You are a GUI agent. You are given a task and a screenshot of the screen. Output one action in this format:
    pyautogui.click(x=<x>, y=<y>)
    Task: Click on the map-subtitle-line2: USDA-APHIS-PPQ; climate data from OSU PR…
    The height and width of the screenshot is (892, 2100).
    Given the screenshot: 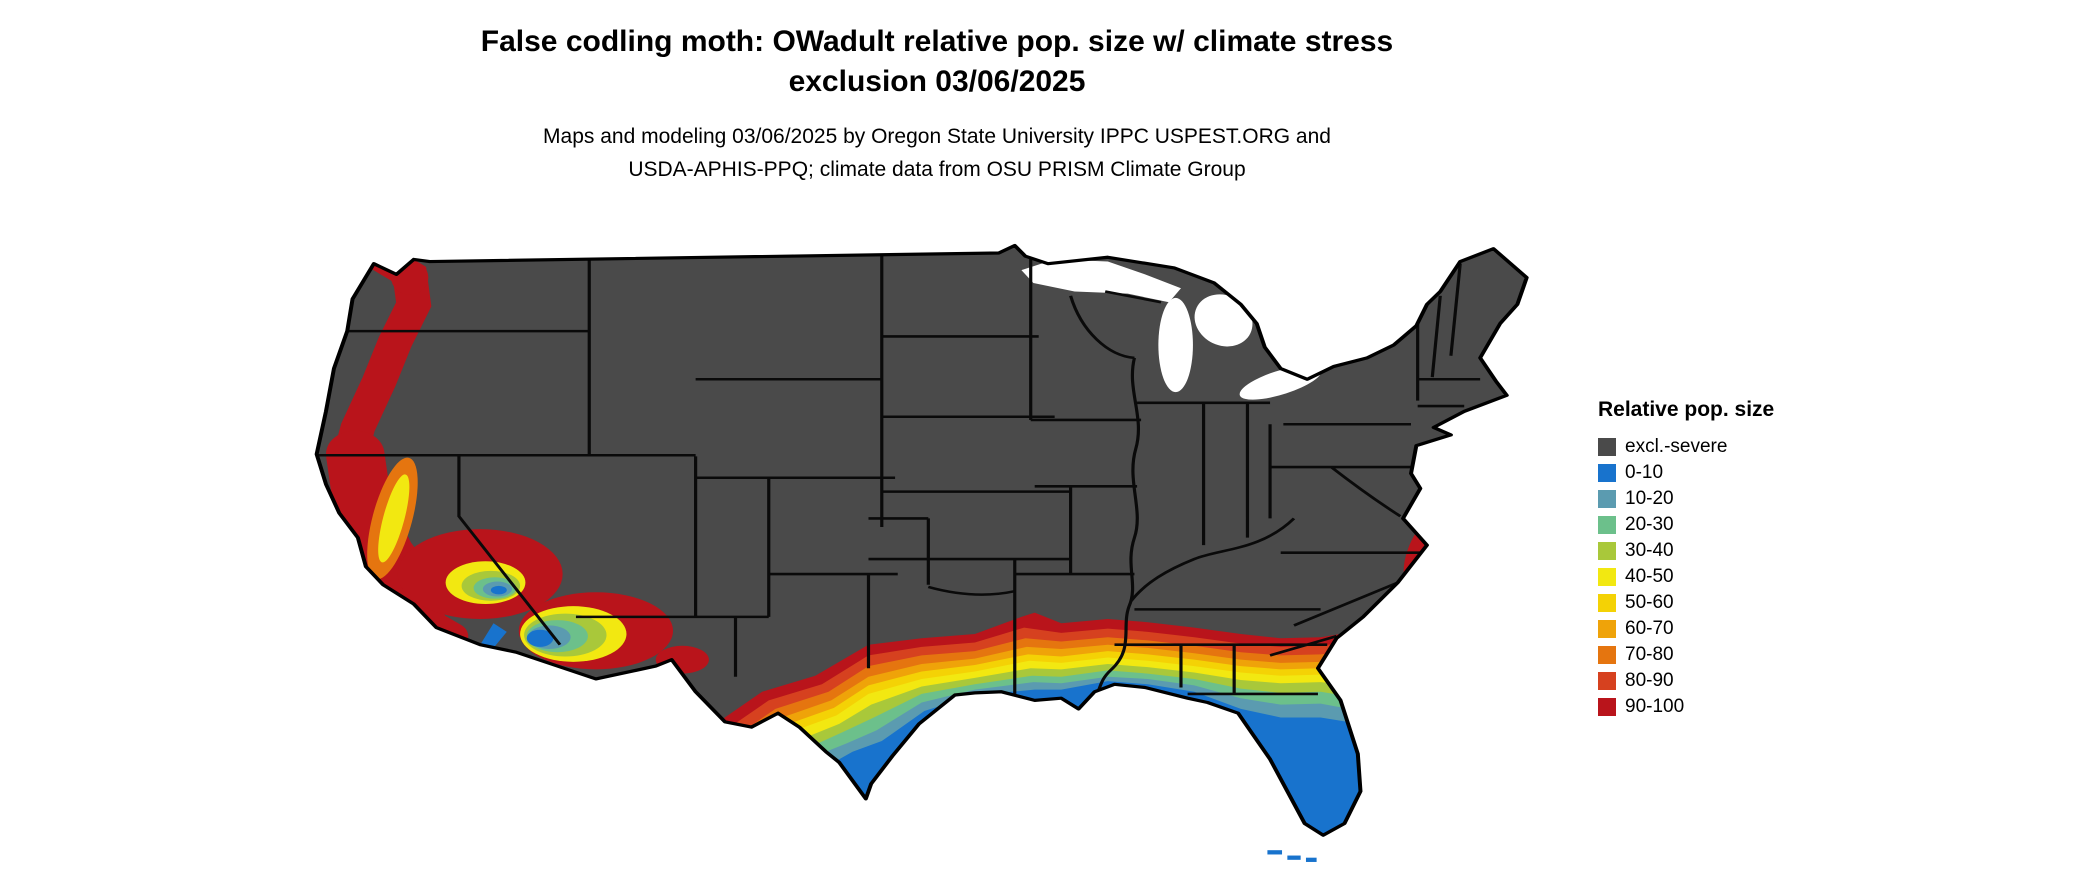 What is the action you would take?
    pyautogui.click(x=937, y=169)
    